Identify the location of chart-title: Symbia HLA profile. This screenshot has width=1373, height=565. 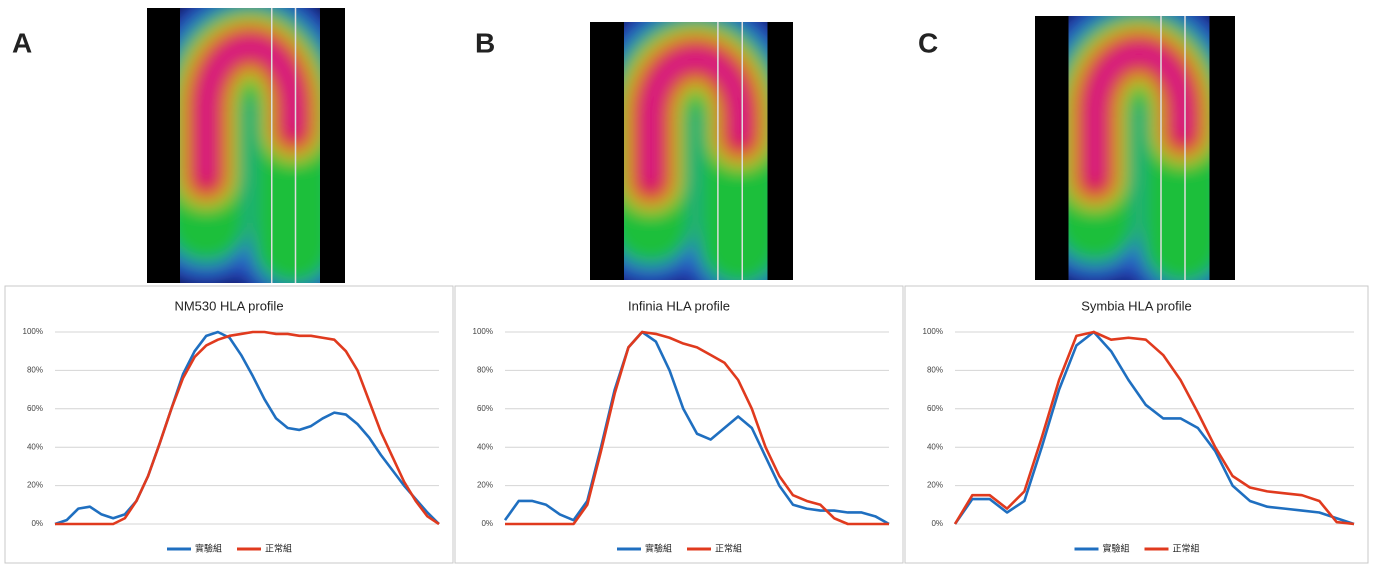
(1136, 305).